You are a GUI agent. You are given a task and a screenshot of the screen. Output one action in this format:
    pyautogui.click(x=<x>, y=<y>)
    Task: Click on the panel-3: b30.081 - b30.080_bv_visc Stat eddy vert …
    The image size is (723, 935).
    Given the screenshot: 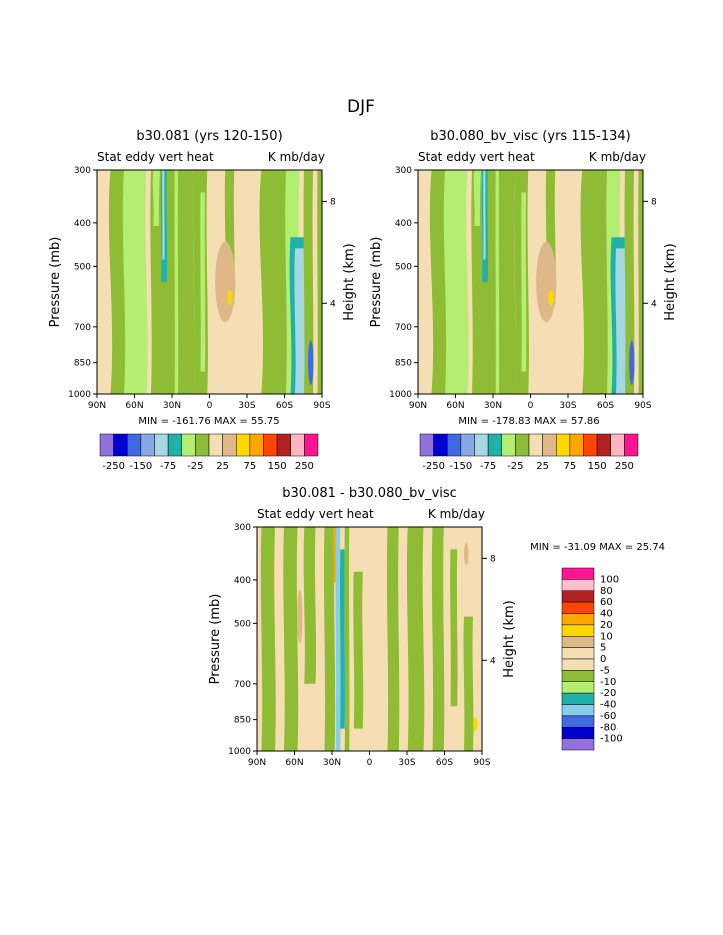 What is the action you would take?
    pyautogui.click(x=362, y=627)
    